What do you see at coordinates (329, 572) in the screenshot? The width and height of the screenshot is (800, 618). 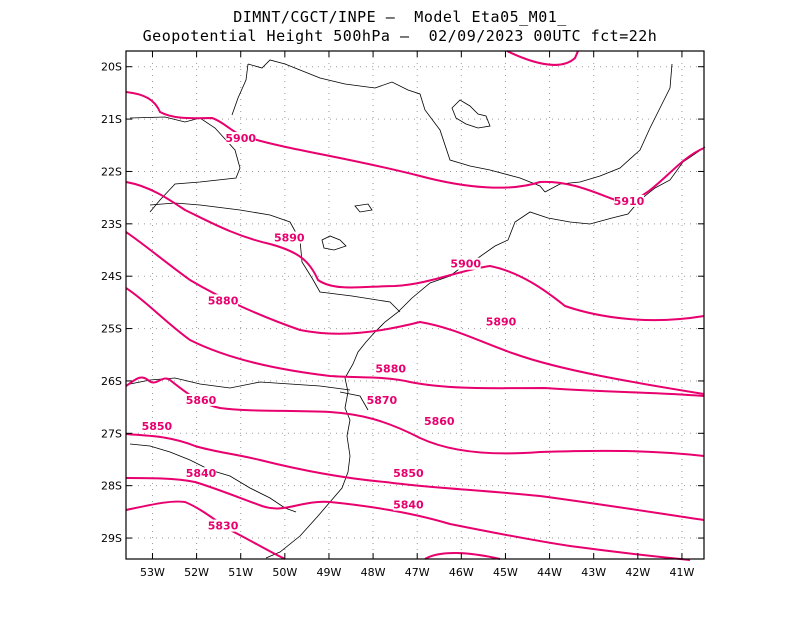 I see `lon-tick-label: 49W` at bounding box center [329, 572].